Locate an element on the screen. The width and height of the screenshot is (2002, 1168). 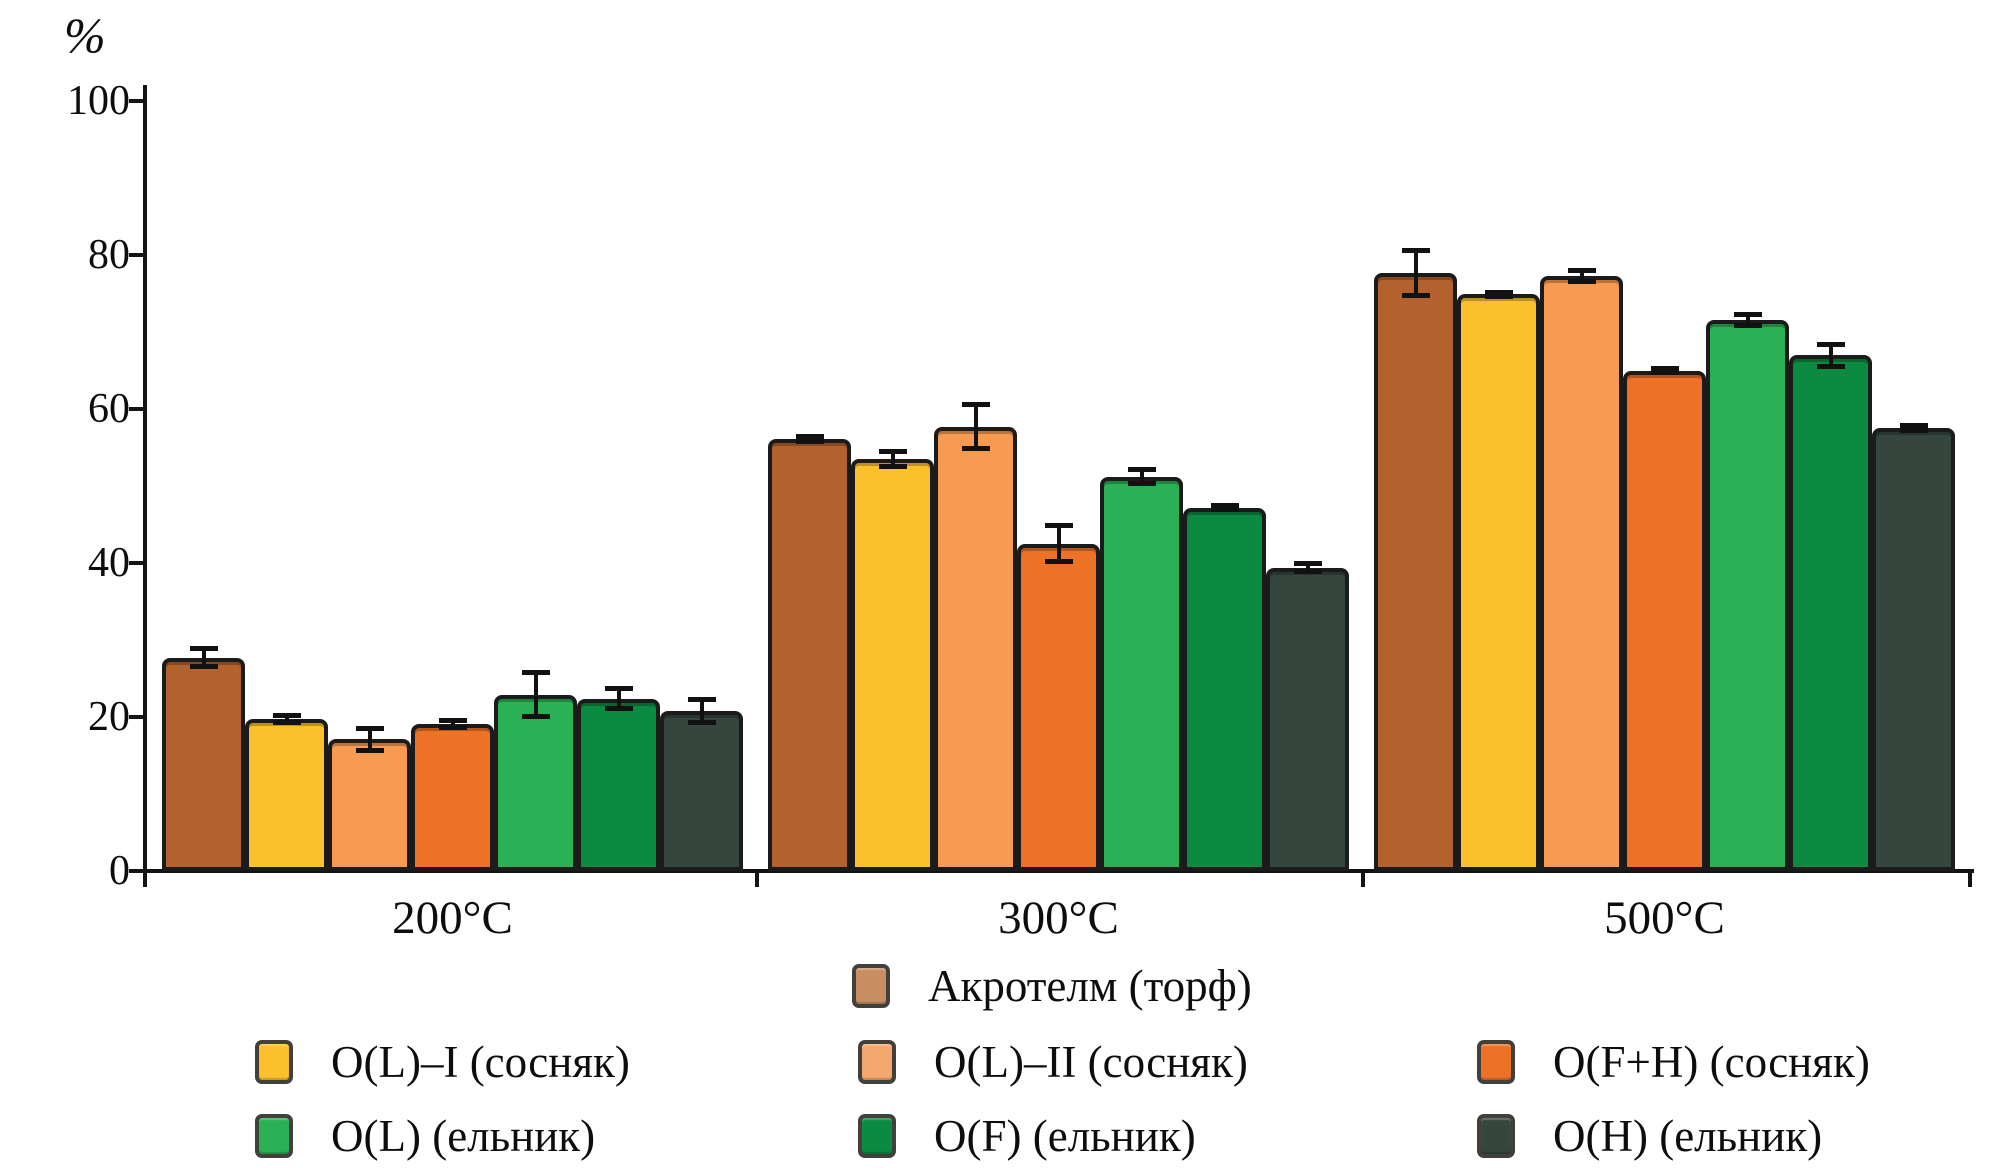
legend-label: O(F+H) (сосняк) is located at coordinates (1711, 1062).